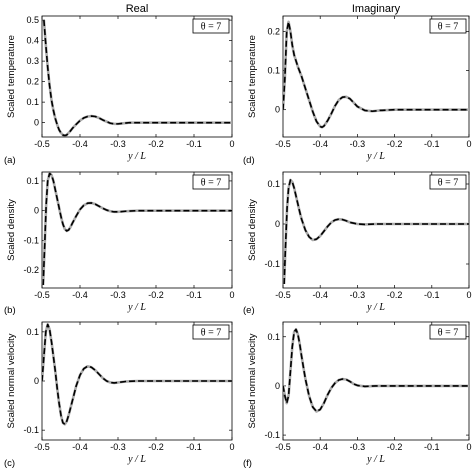  Describe the element at coordinates (249, 160) in the screenshot. I see `panel-label: (d)` at that location.